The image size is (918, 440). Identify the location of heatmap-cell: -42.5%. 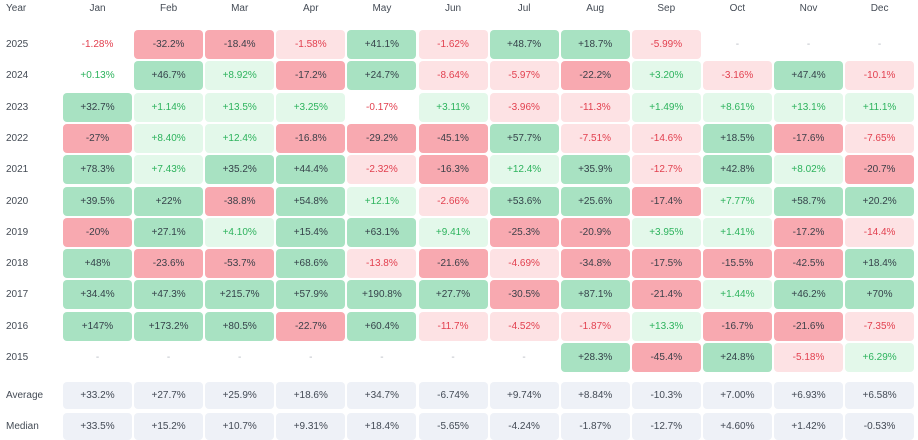
(808, 264).